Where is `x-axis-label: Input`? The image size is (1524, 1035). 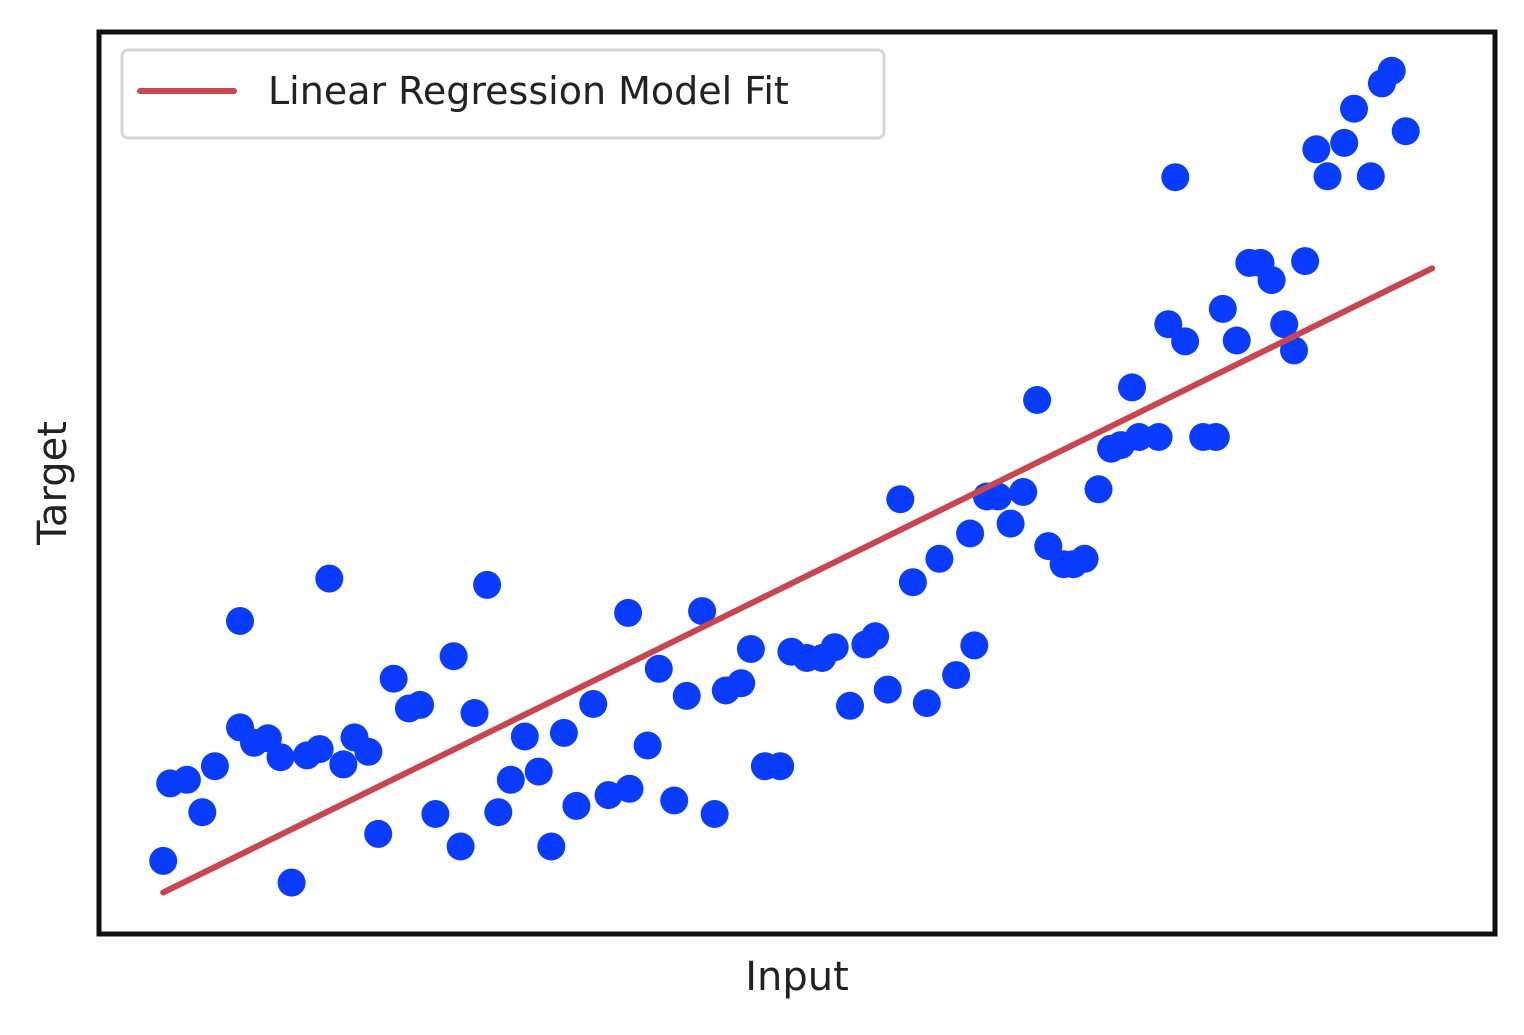
x-axis-label: Input is located at coordinates (797, 977).